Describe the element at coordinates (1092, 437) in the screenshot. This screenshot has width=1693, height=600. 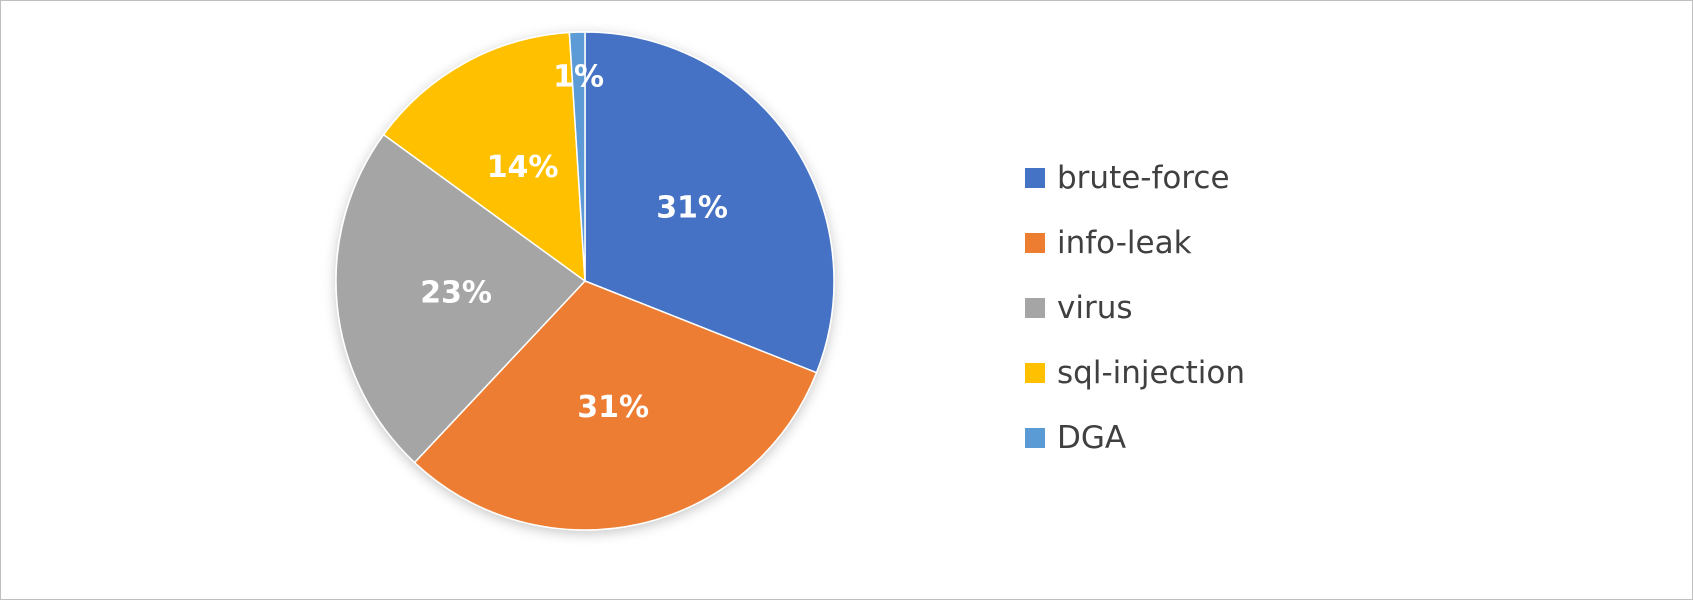
I see `legend-label: DGA` at that location.